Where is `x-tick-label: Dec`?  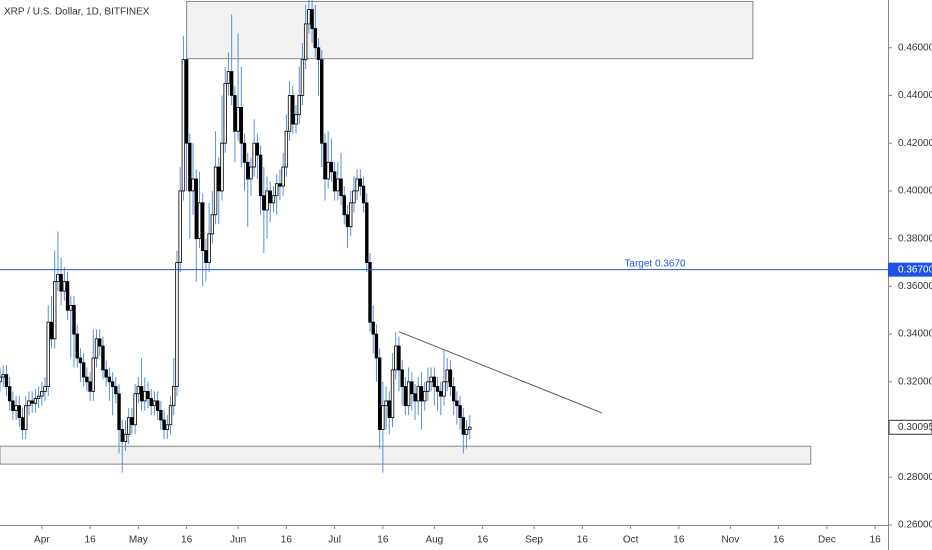
x-tick-label: Dec is located at coordinates (827, 540).